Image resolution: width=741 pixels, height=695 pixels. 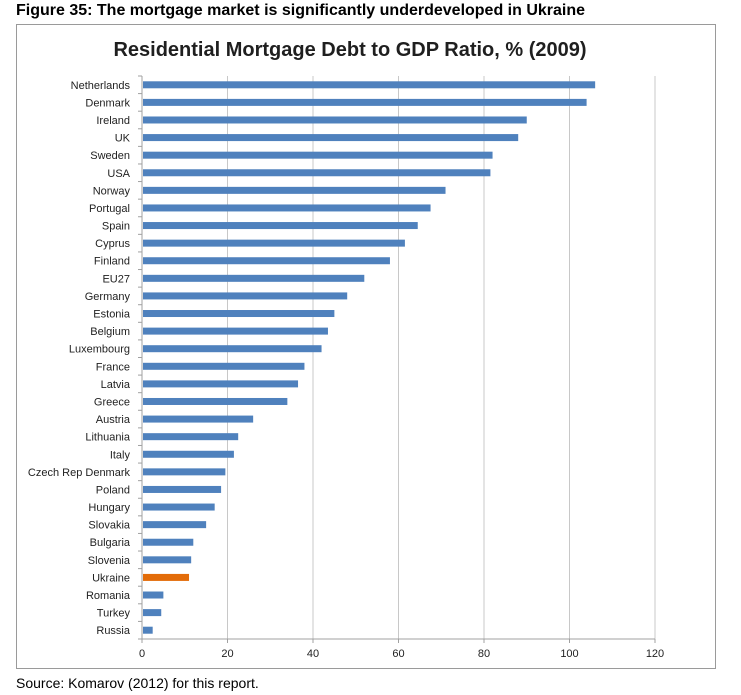 What do you see at coordinates (142, 654) in the screenshot?
I see `x-tick-label: 0` at bounding box center [142, 654].